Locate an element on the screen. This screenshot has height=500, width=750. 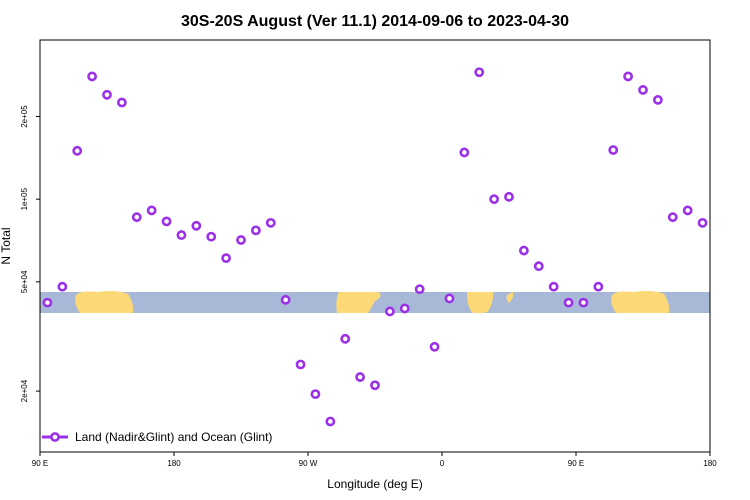
y-tick-label: 2e+04 is located at coordinates (24, 390).